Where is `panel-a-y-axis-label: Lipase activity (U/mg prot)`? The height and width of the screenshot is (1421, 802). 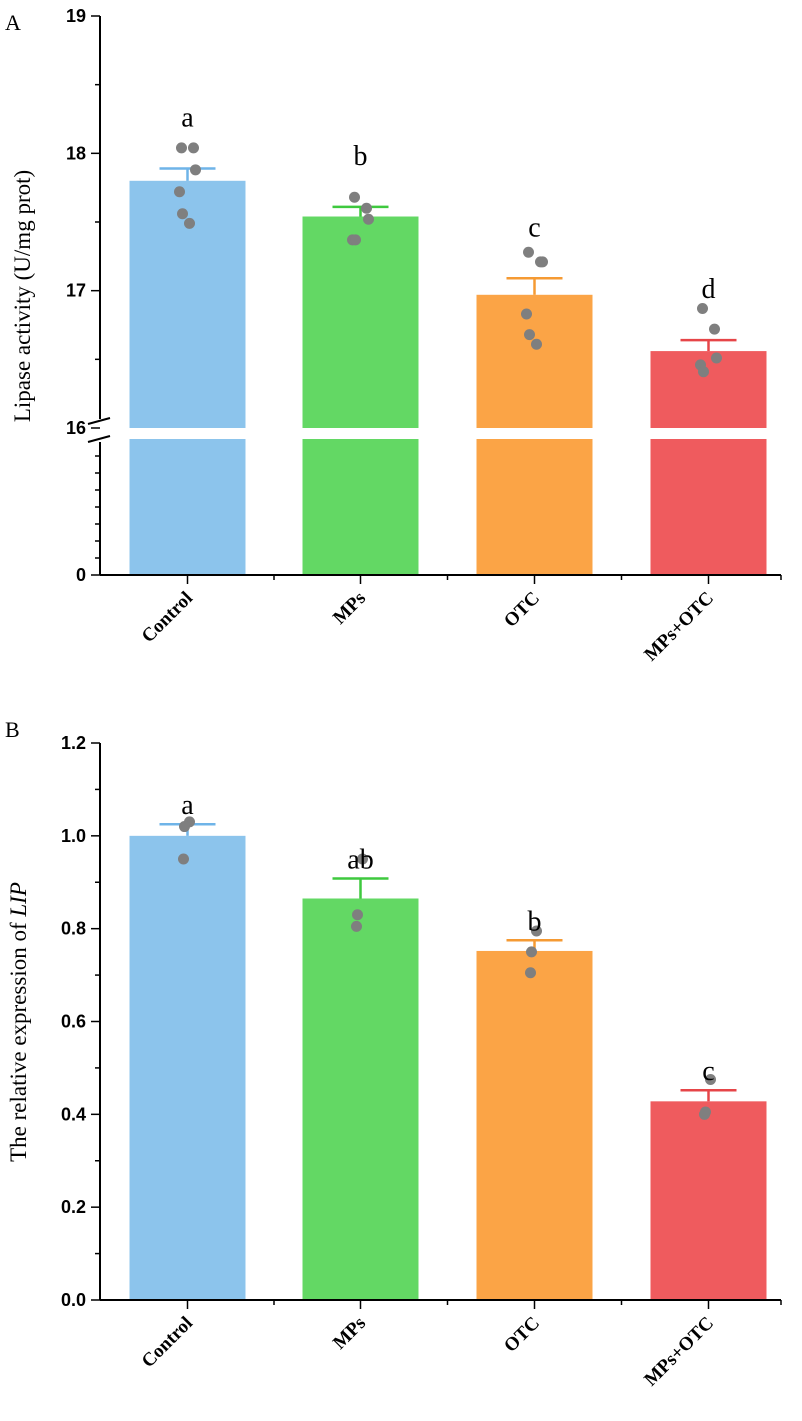 panel-a-y-axis-label: Lipase activity (U/mg prot) is located at coordinates (22, 296).